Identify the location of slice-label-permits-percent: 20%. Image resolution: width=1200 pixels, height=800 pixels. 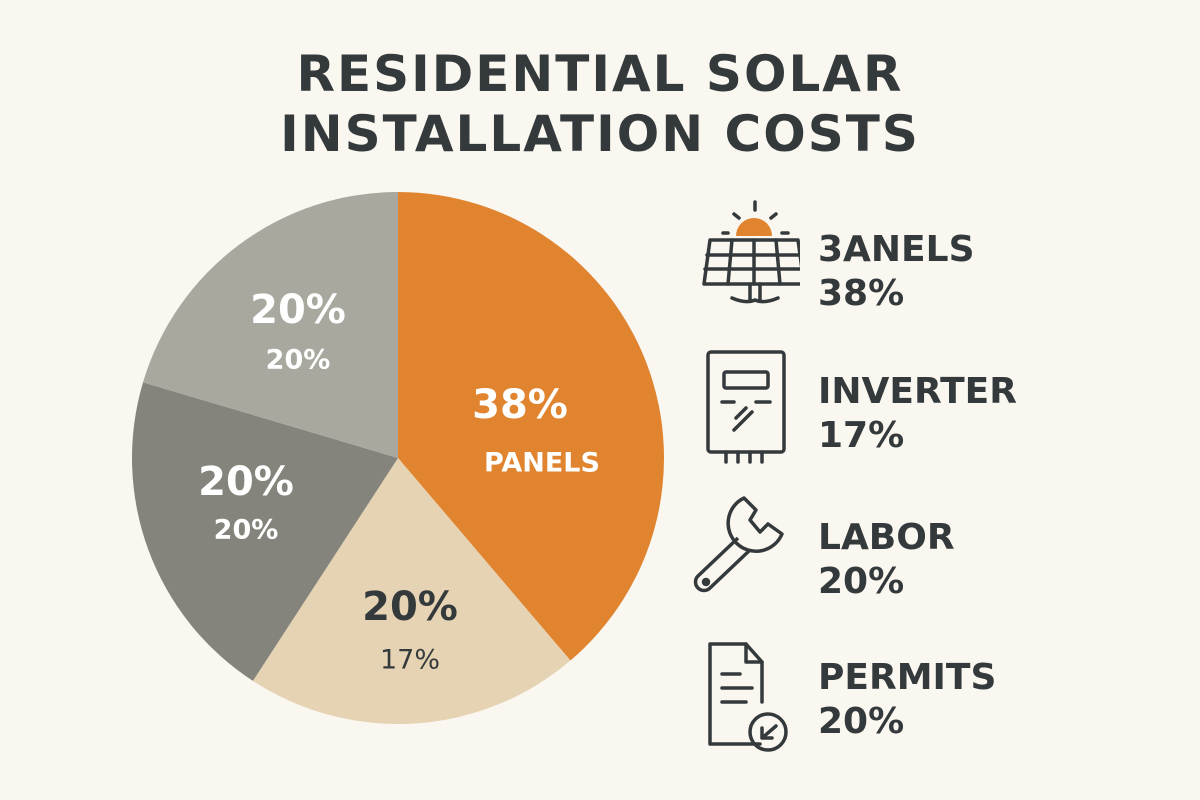
(298, 310).